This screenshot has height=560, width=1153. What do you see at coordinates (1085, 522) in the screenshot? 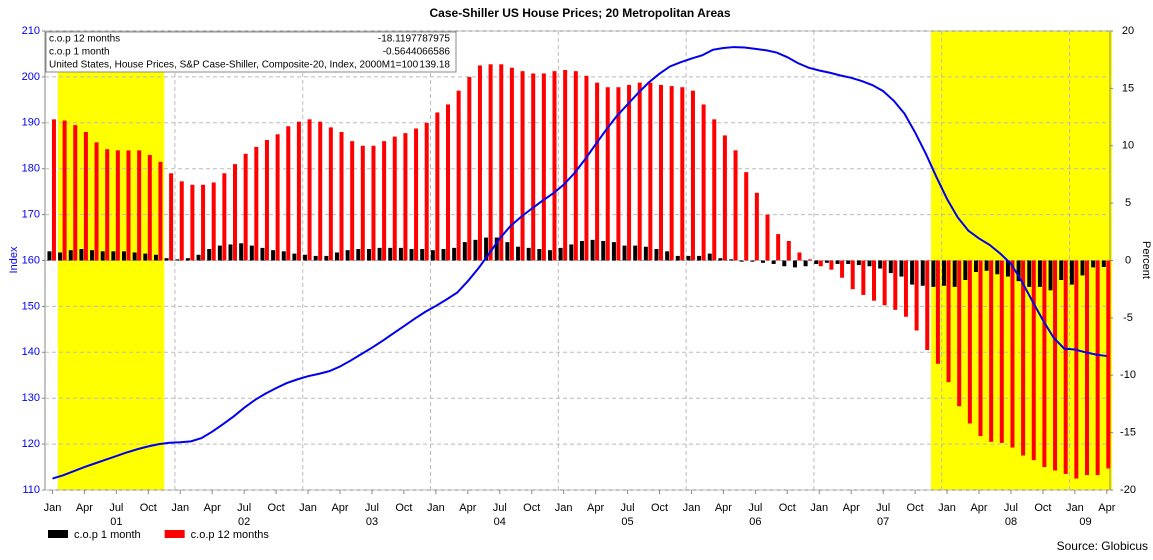
I see `year-label: 09` at bounding box center [1085, 522].